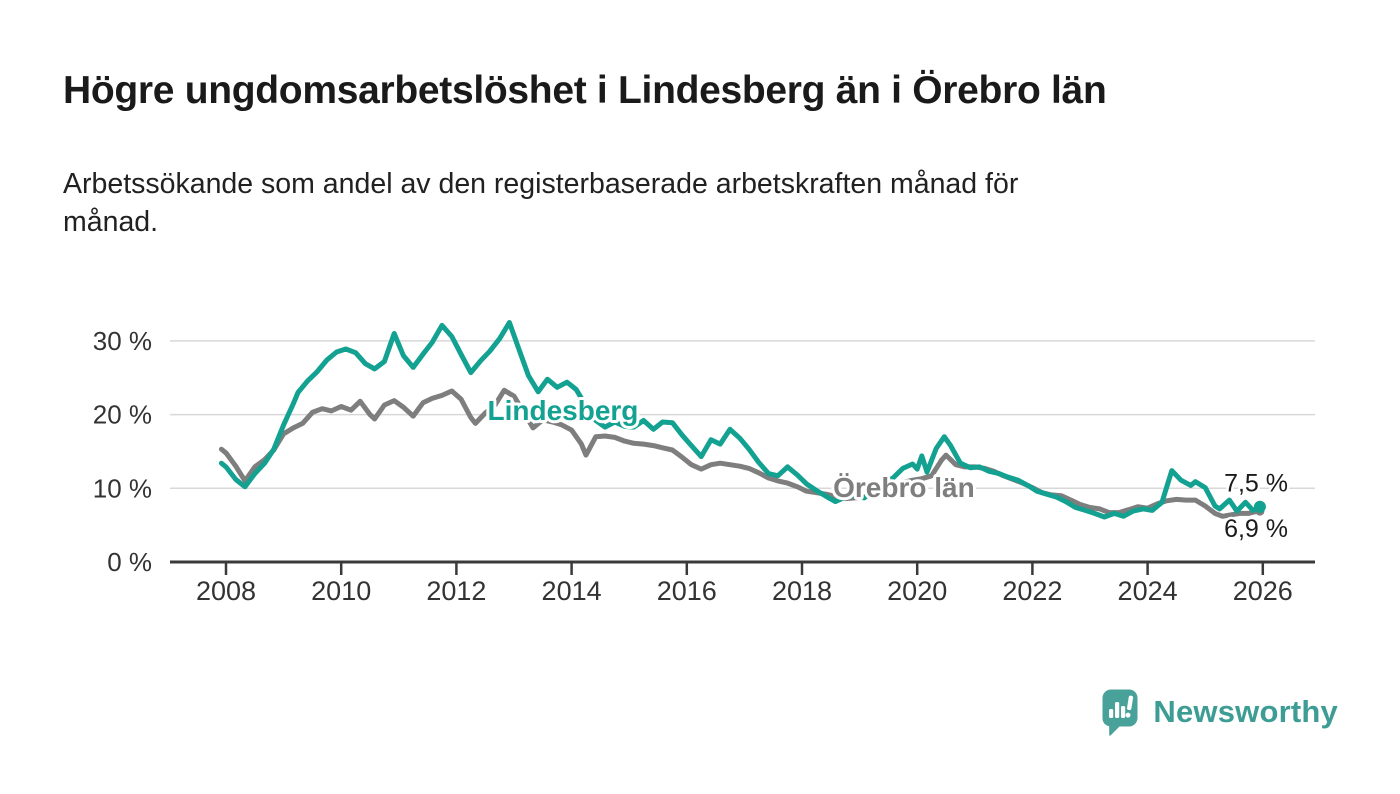 The height and width of the screenshot is (794, 1400). I want to click on exclamation-mark, so click(1129, 706).